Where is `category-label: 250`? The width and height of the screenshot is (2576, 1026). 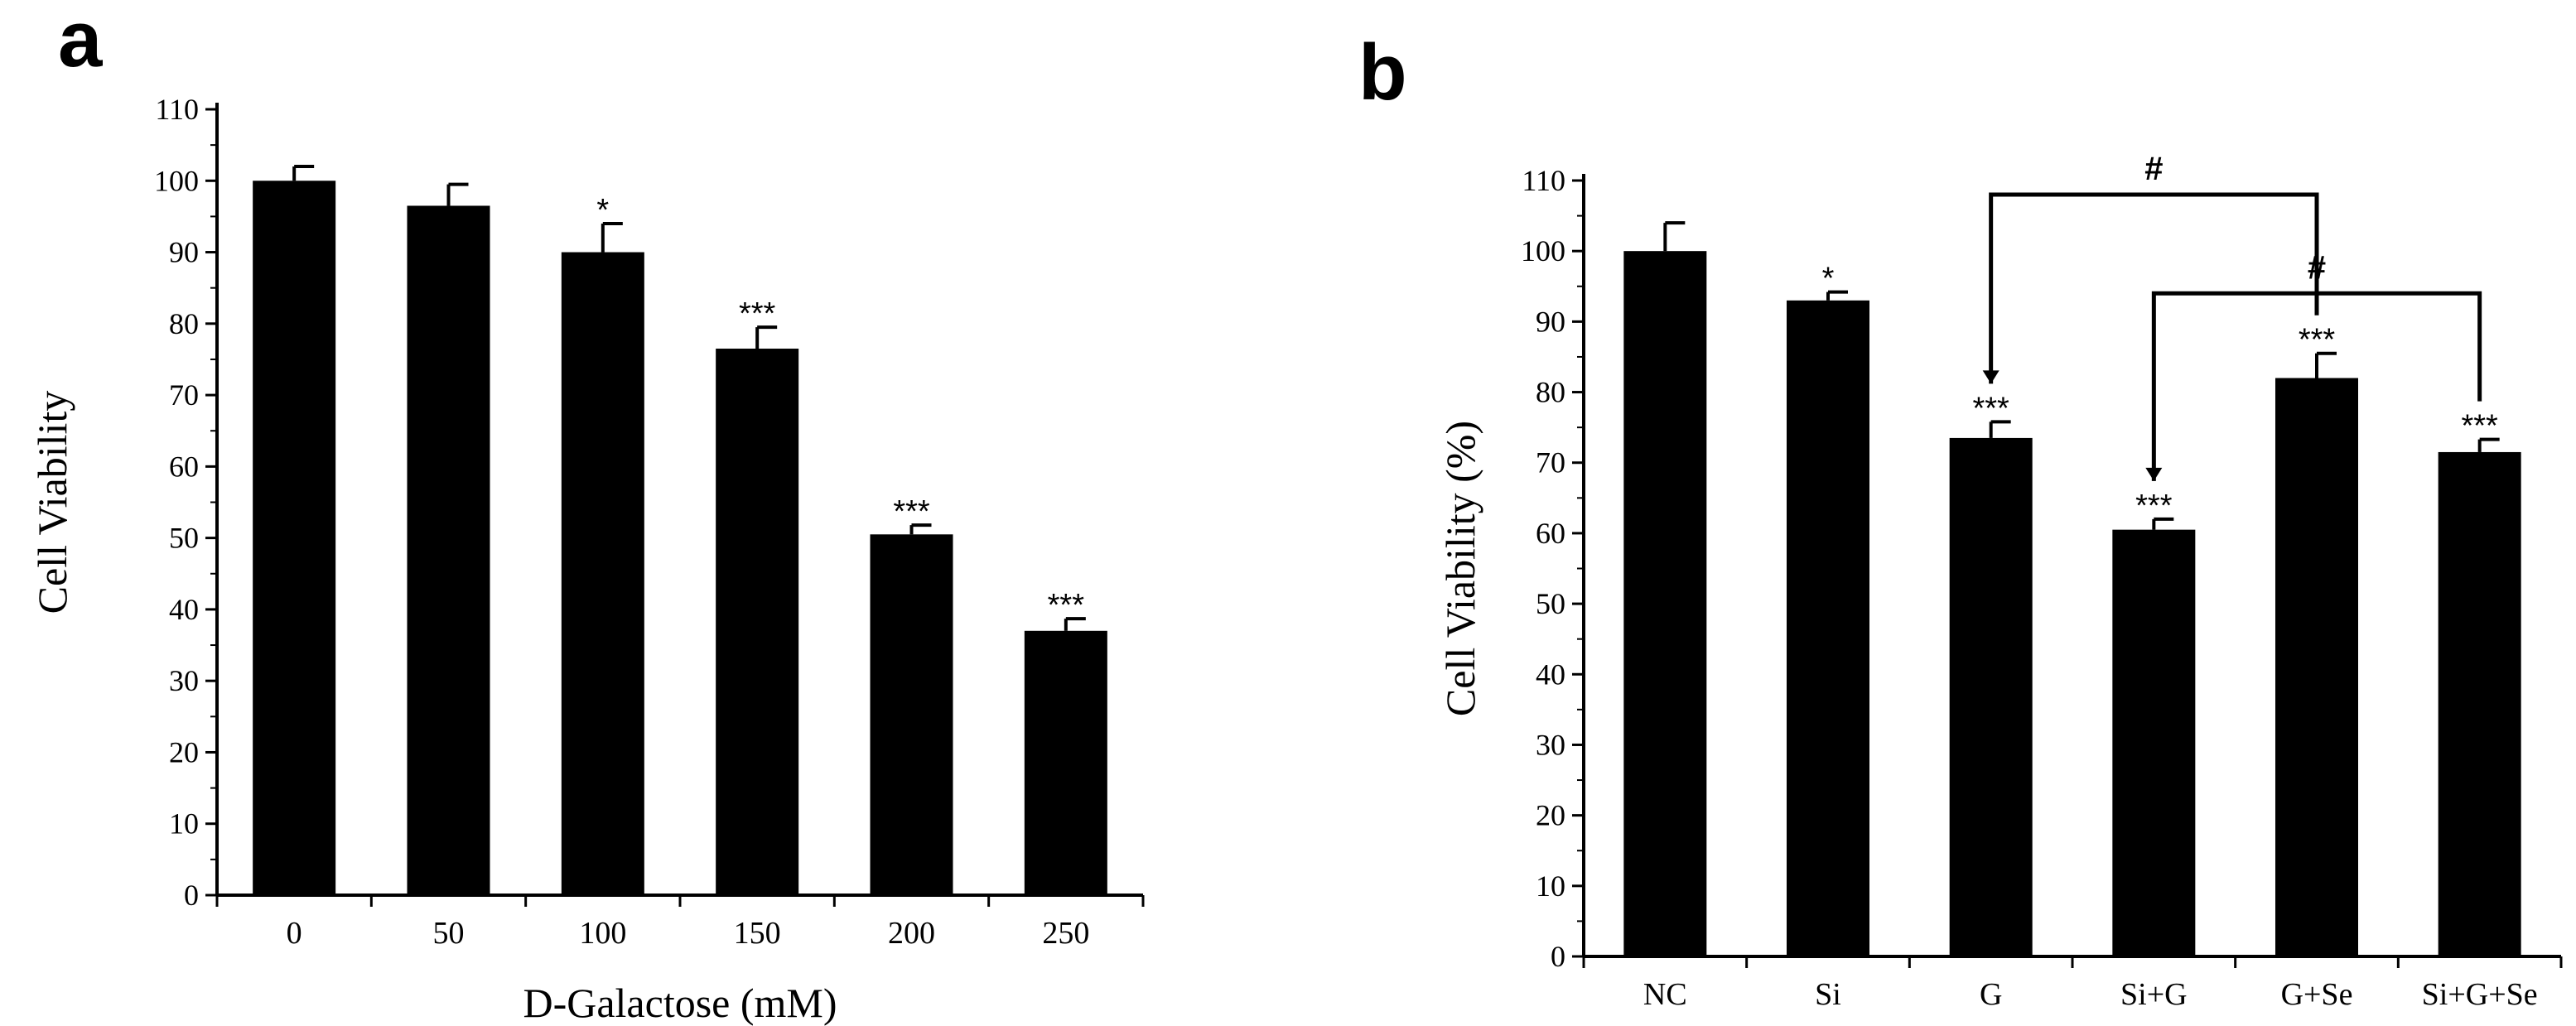
category-label: 250 is located at coordinates (1065, 933).